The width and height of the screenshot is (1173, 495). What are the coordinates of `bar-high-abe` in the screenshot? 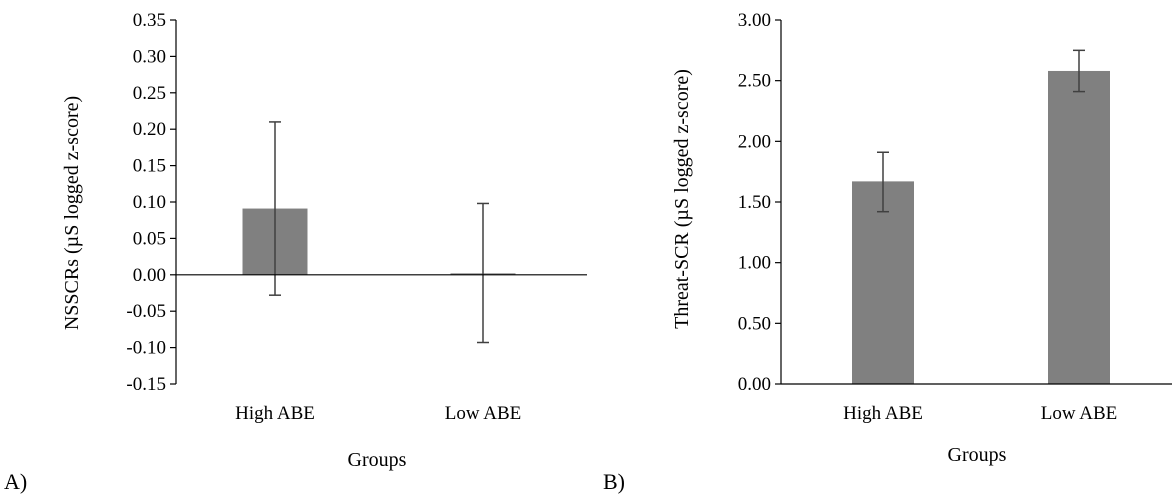 It's located at (883, 282).